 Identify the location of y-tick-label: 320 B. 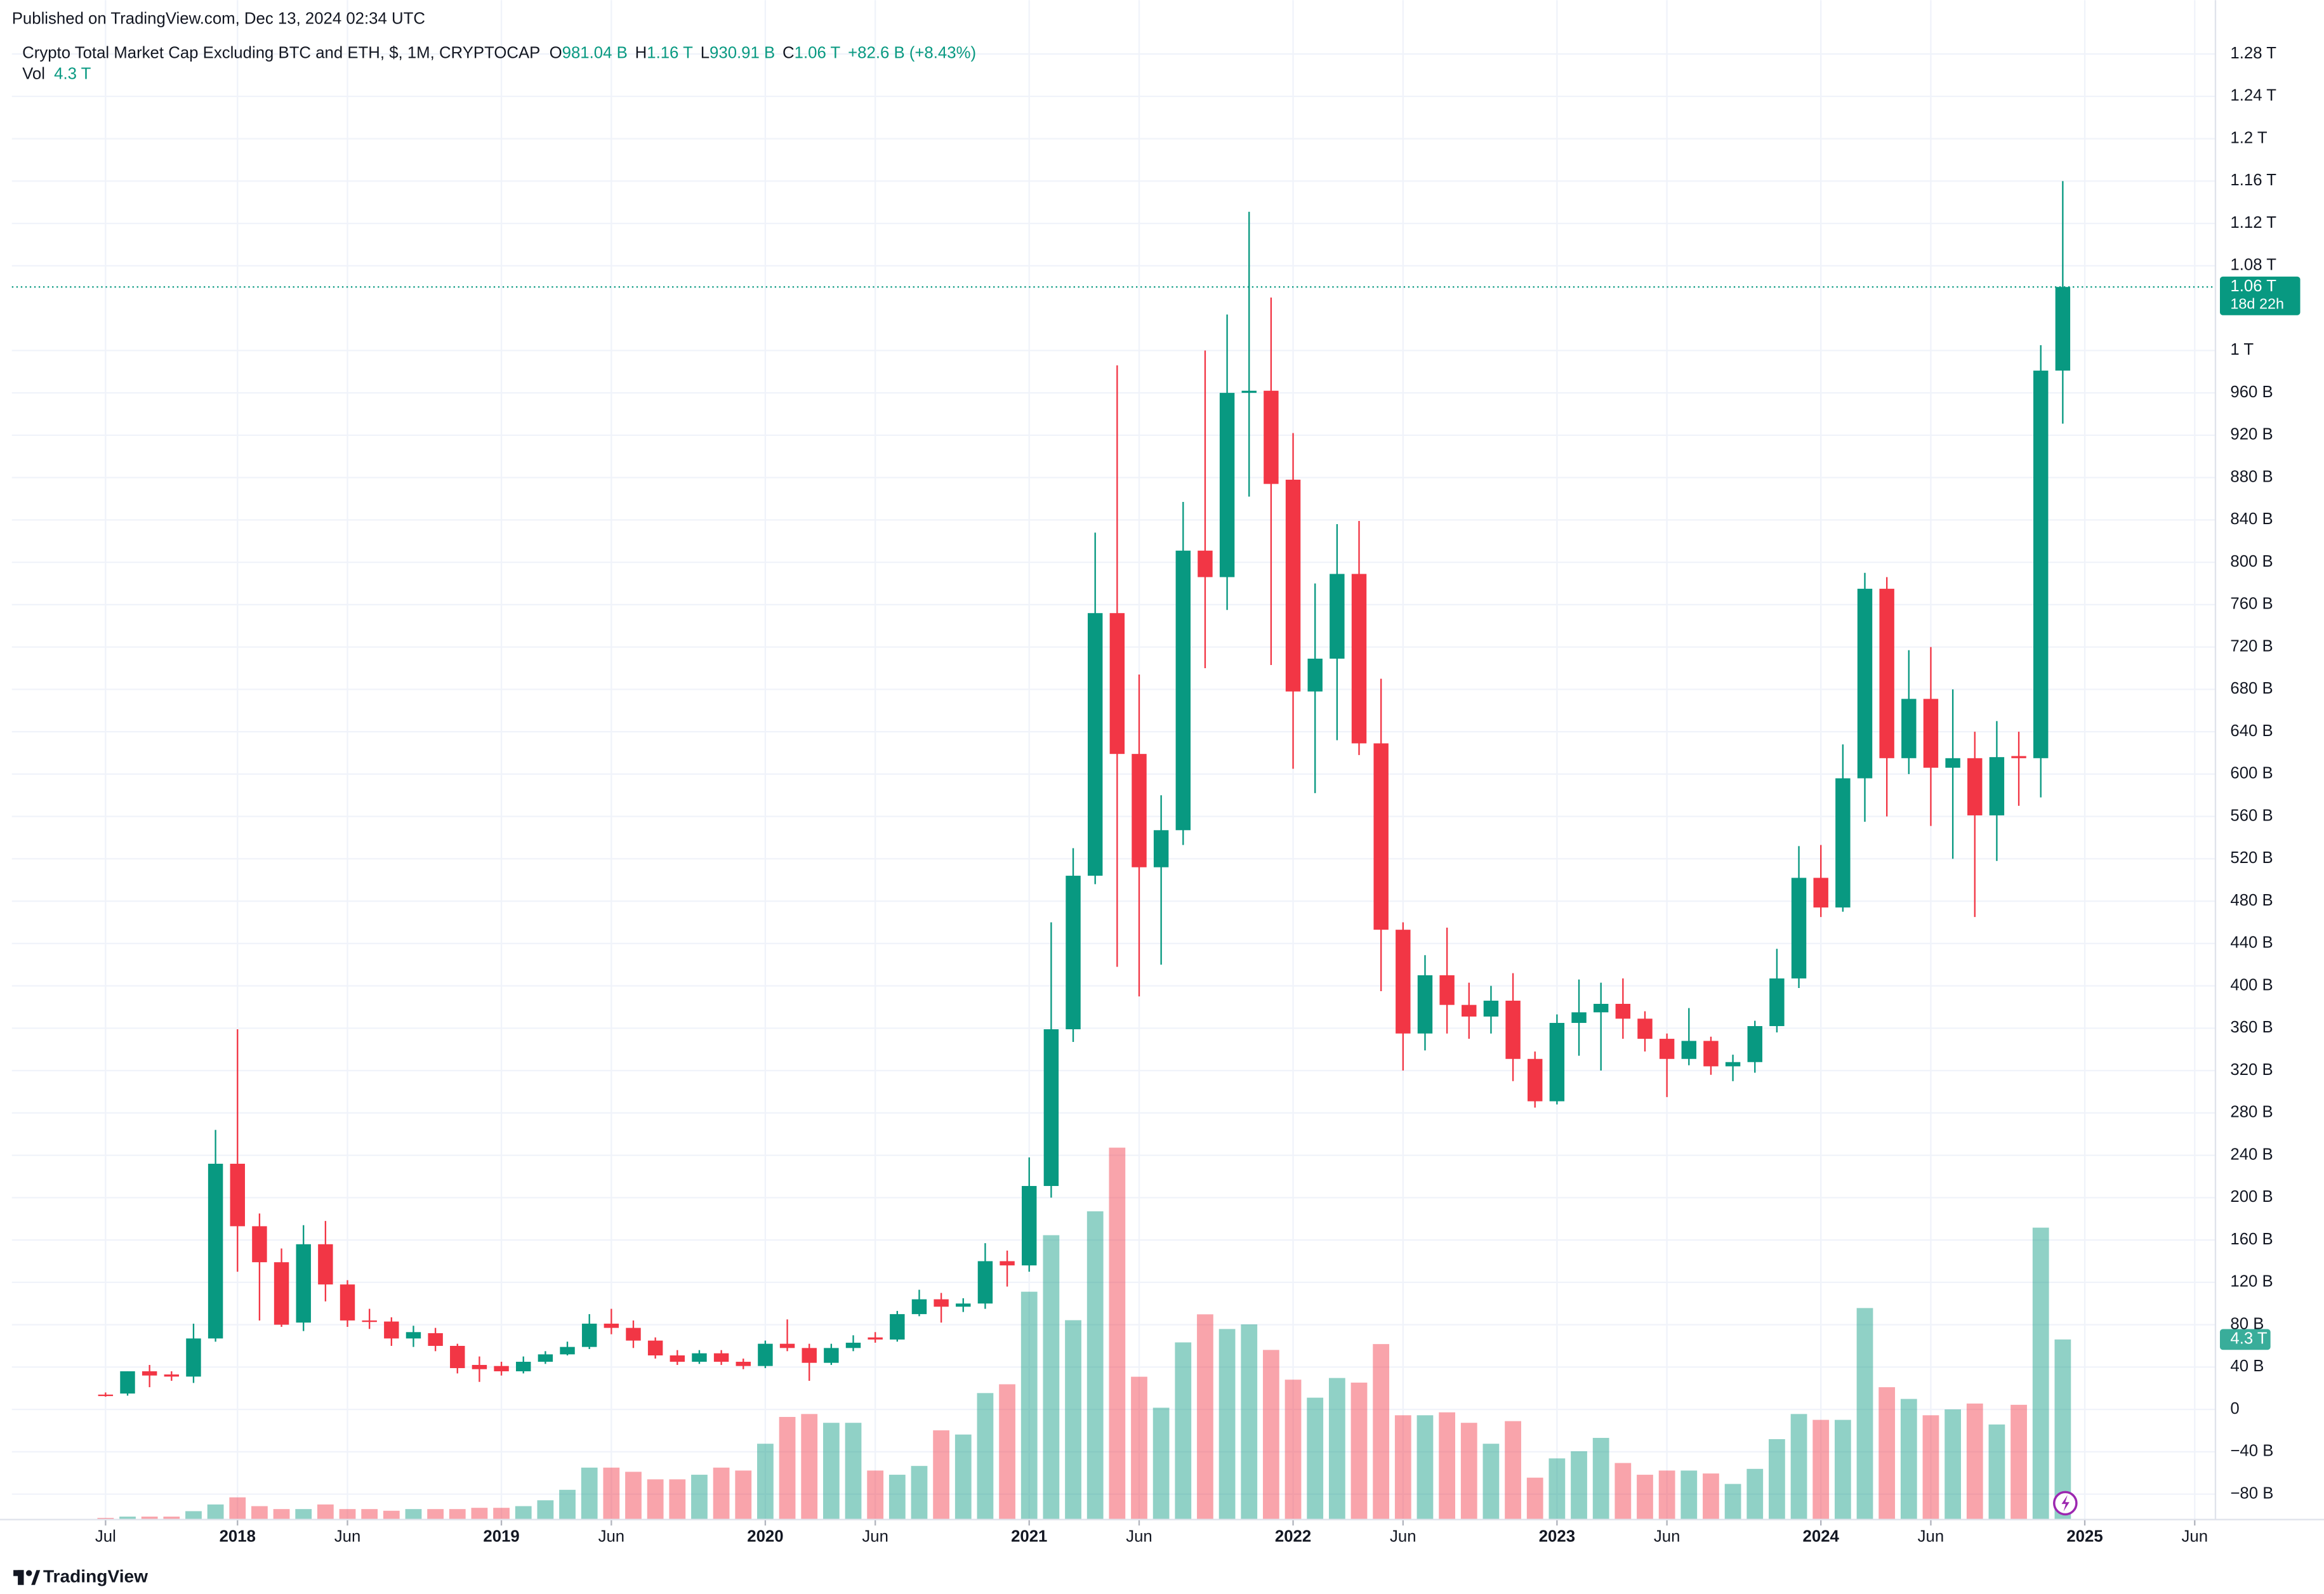
(2251, 1070).